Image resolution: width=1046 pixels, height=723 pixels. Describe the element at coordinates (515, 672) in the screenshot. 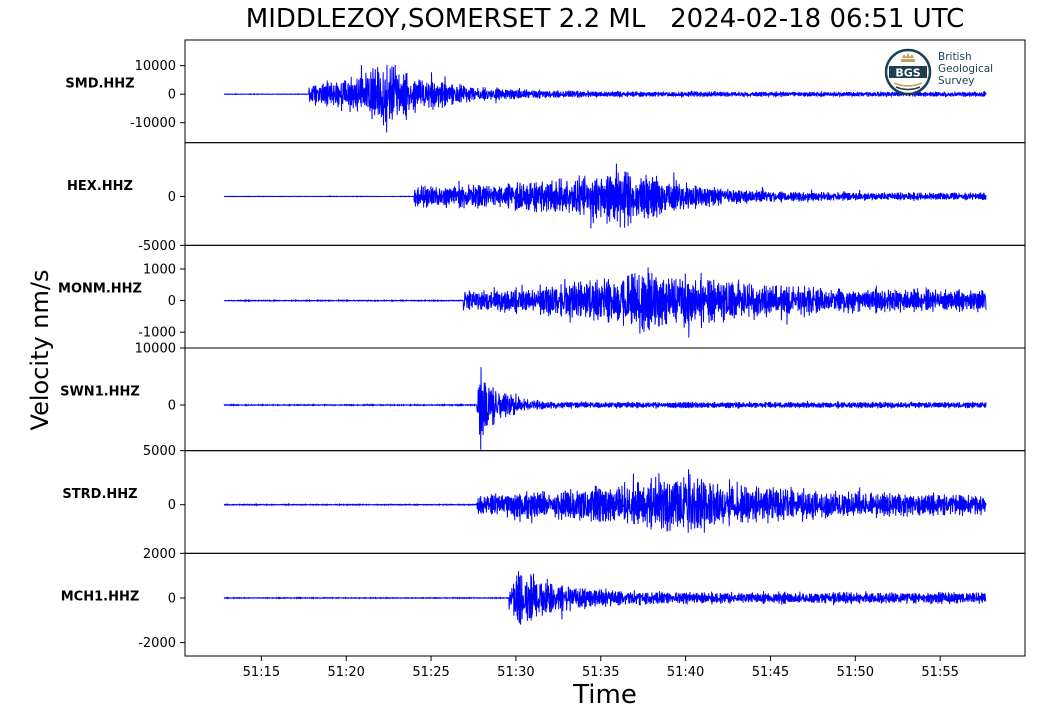

I see `x-tick-label: 51:30` at that location.